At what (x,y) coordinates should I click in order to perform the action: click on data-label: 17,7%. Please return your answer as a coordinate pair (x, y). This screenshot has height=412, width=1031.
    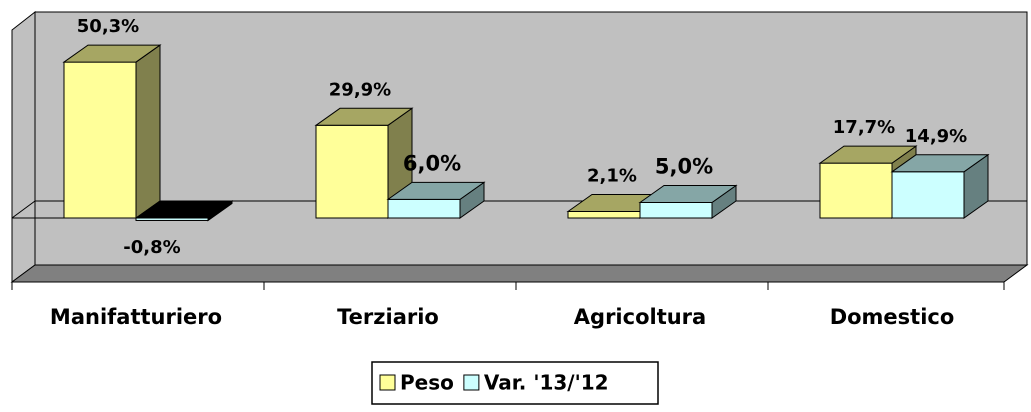
    Looking at the image, I should click on (864, 127).